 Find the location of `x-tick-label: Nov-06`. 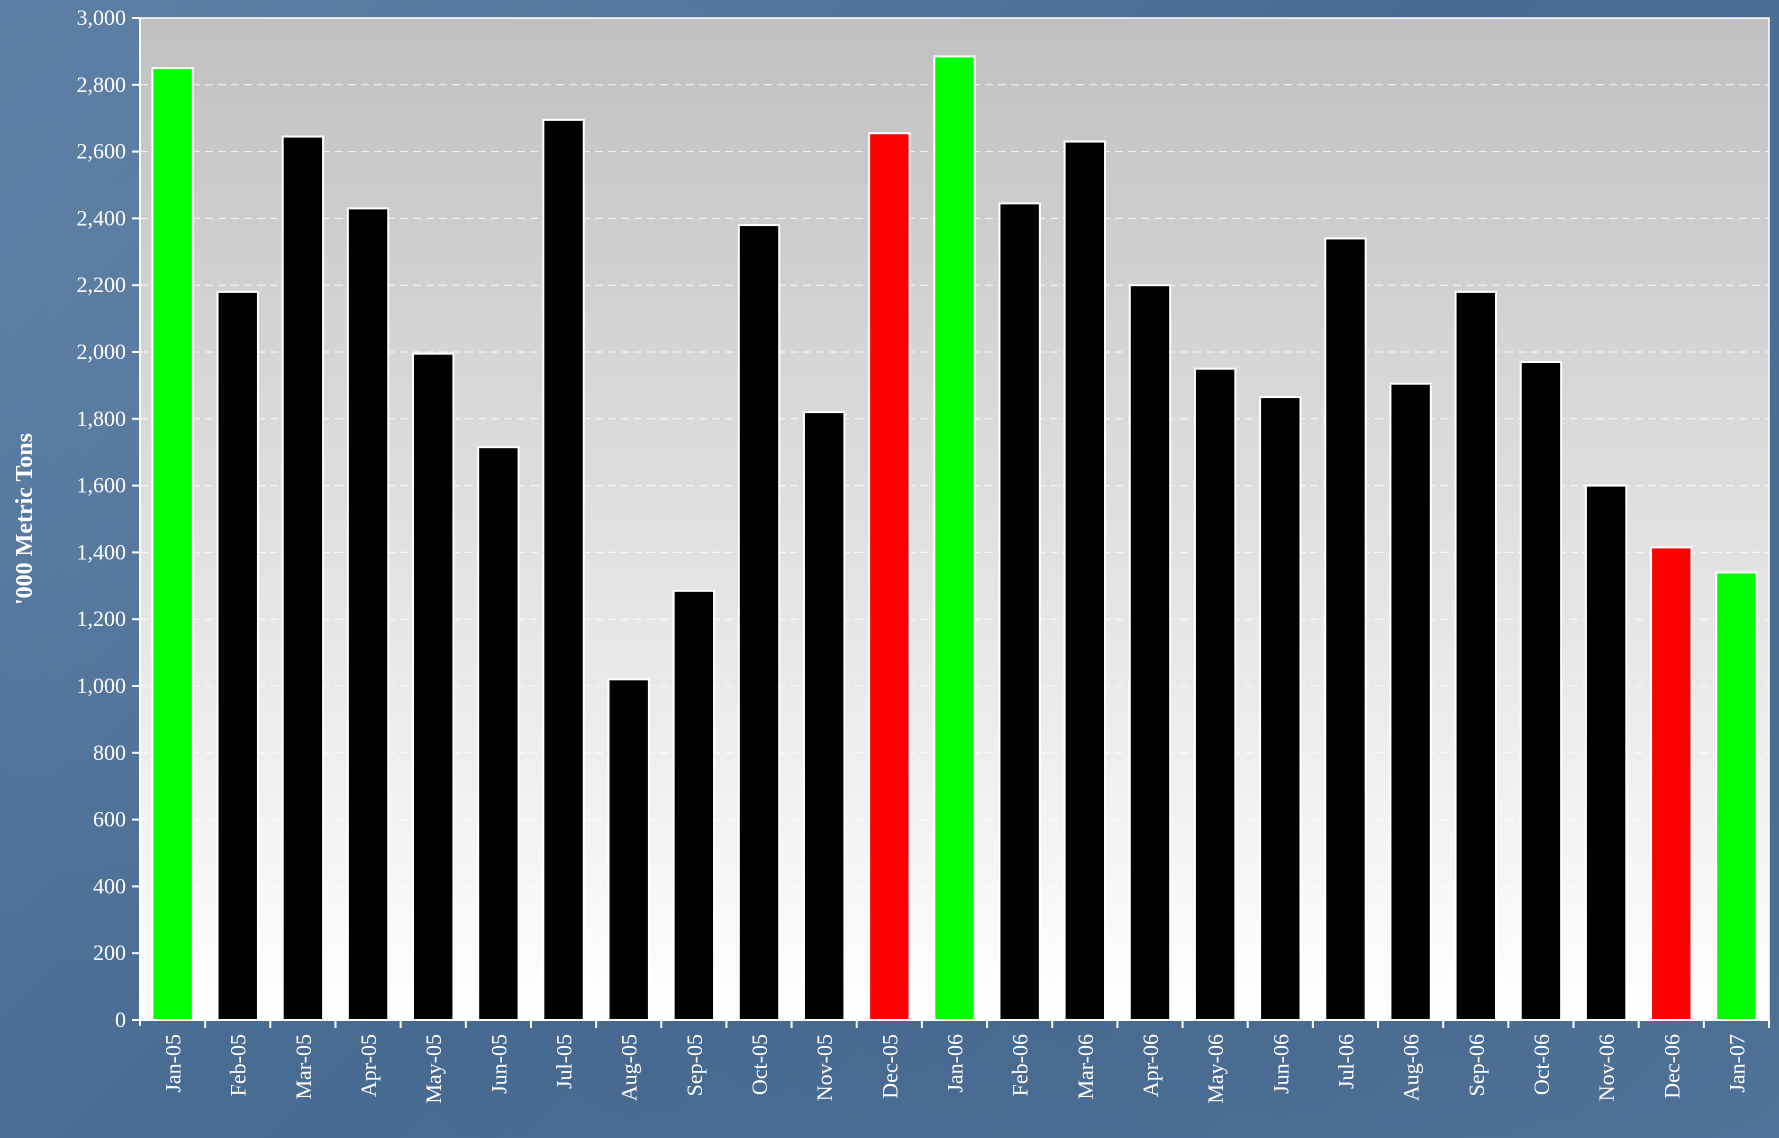

x-tick-label: Nov-06 is located at coordinates (1606, 1067).